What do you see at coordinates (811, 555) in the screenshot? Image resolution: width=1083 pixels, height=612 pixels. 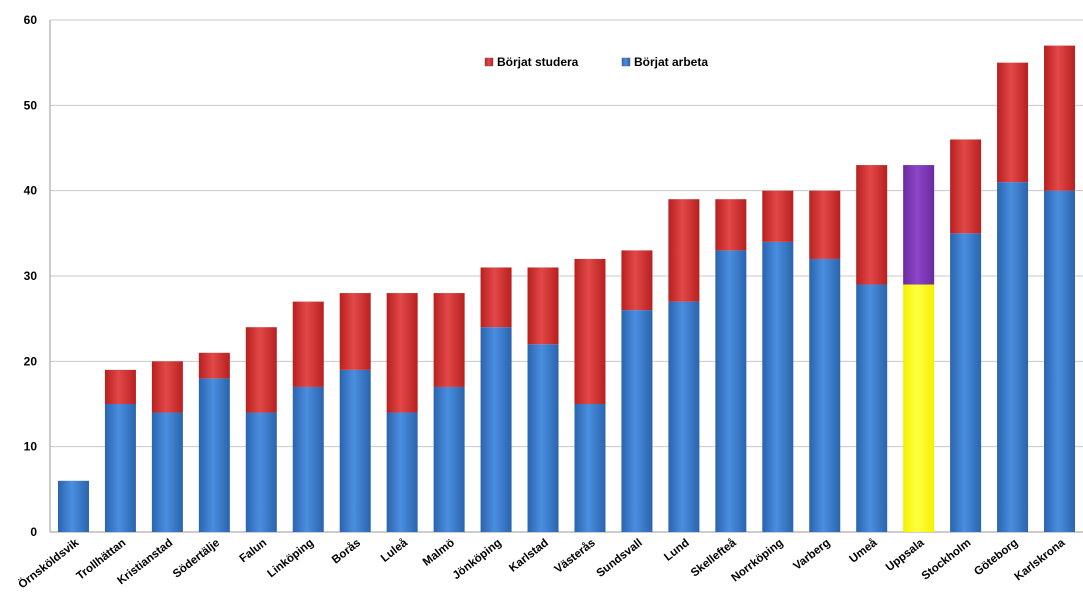 I see `x-tick-label: Varberg` at bounding box center [811, 555].